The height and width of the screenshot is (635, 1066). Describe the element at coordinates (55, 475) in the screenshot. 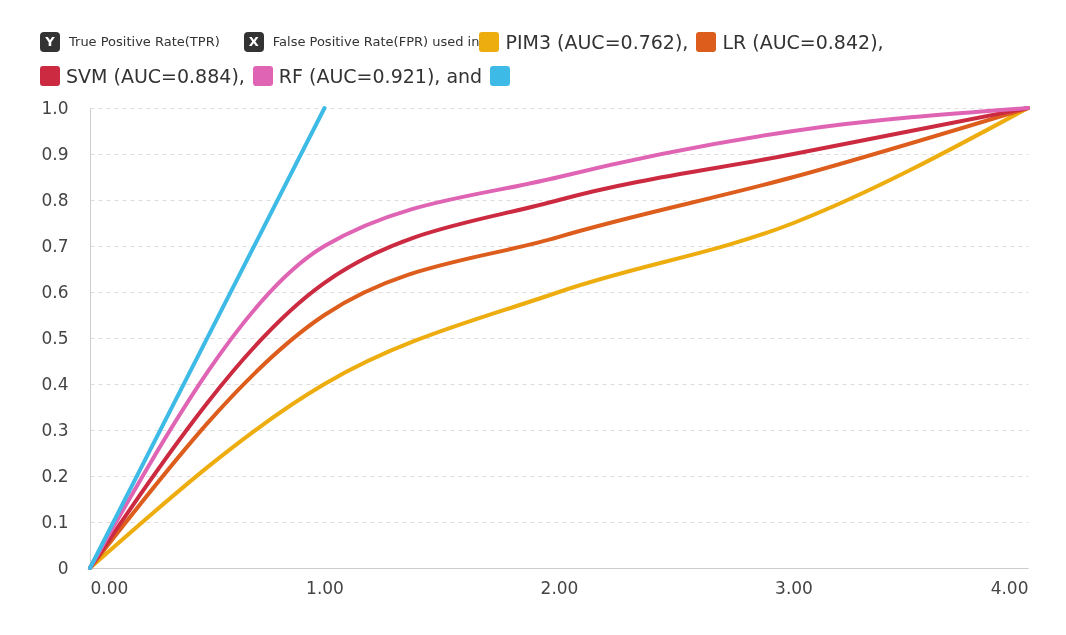

I see `y-tick-label: 0.2` at that location.